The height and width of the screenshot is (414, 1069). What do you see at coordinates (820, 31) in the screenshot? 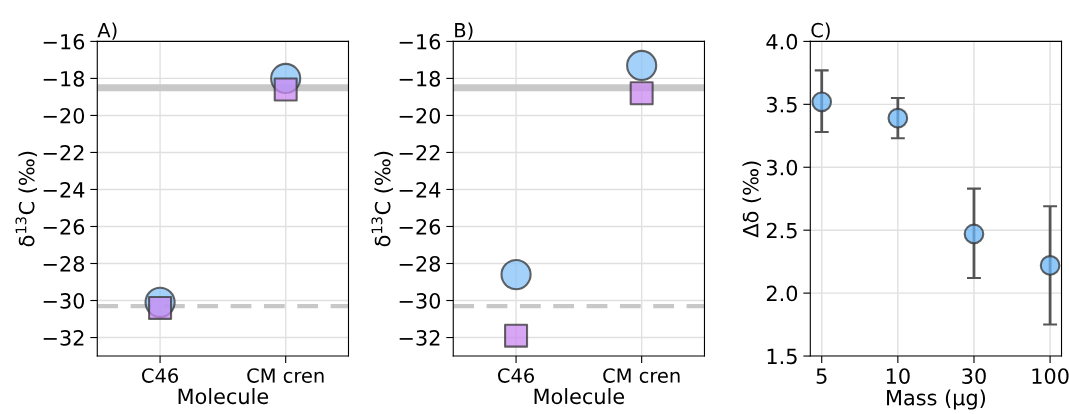
I see `chart-title: C)` at bounding box center [820, 31].